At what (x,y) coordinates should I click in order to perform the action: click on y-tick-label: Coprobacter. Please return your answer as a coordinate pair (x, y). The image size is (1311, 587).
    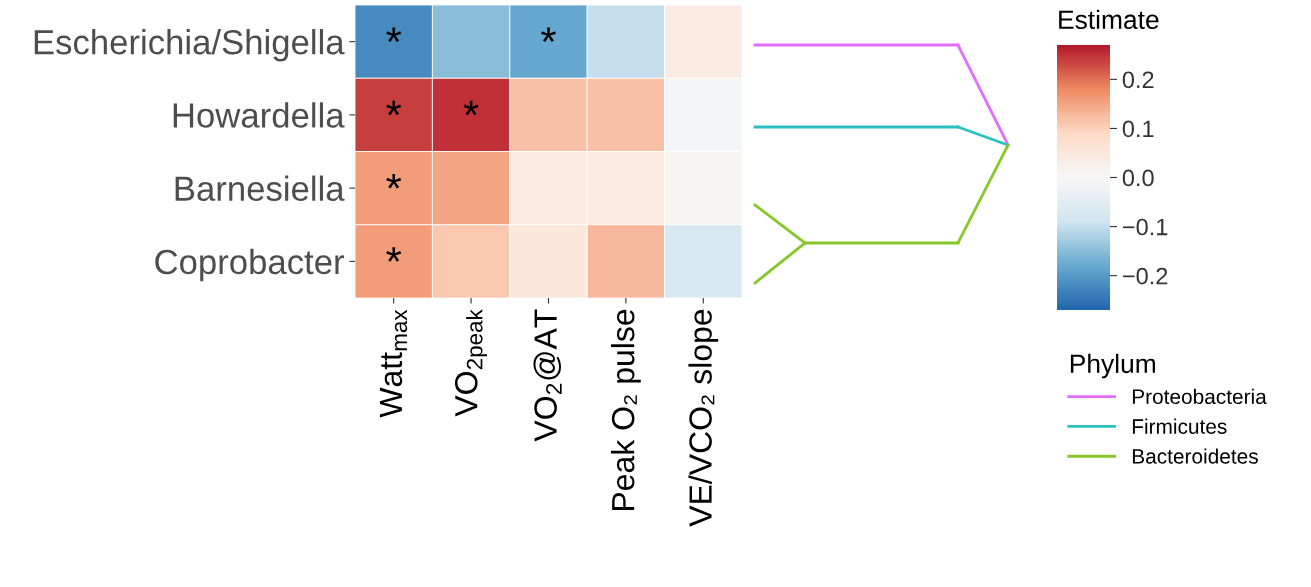
    Looking at the image, I should click on (250, 265).